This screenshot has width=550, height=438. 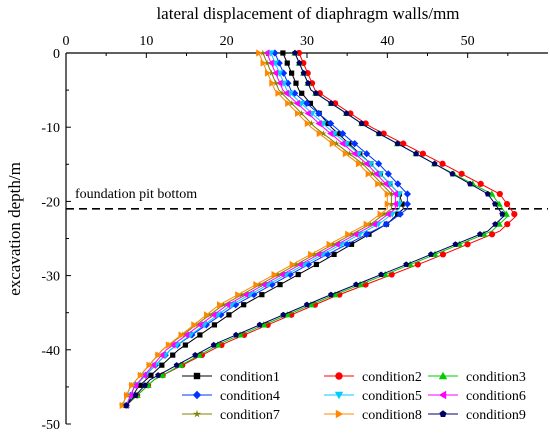 I want to click on y-tick-label: -40, so click(x=50, y=351).